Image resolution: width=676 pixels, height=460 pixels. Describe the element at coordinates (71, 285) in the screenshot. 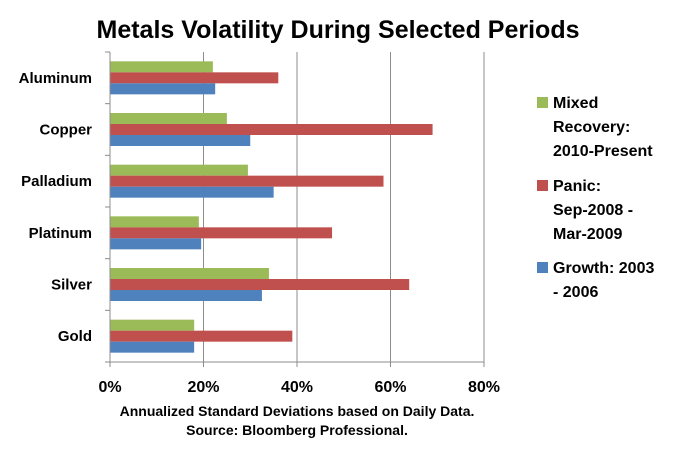

I see `category-label-silver: Silver` at that location.